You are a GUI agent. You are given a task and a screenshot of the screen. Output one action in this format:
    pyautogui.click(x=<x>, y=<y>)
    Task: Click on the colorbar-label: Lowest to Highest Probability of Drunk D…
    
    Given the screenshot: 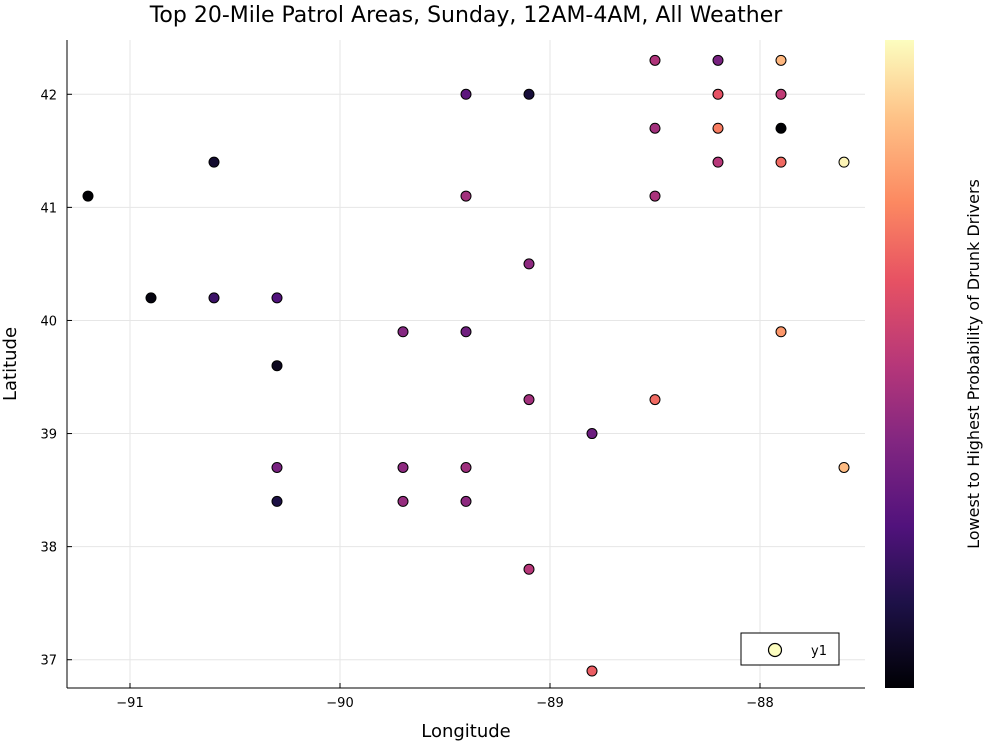 What is the action you would take?
    pyautogui.click(x=973, y=364)
    